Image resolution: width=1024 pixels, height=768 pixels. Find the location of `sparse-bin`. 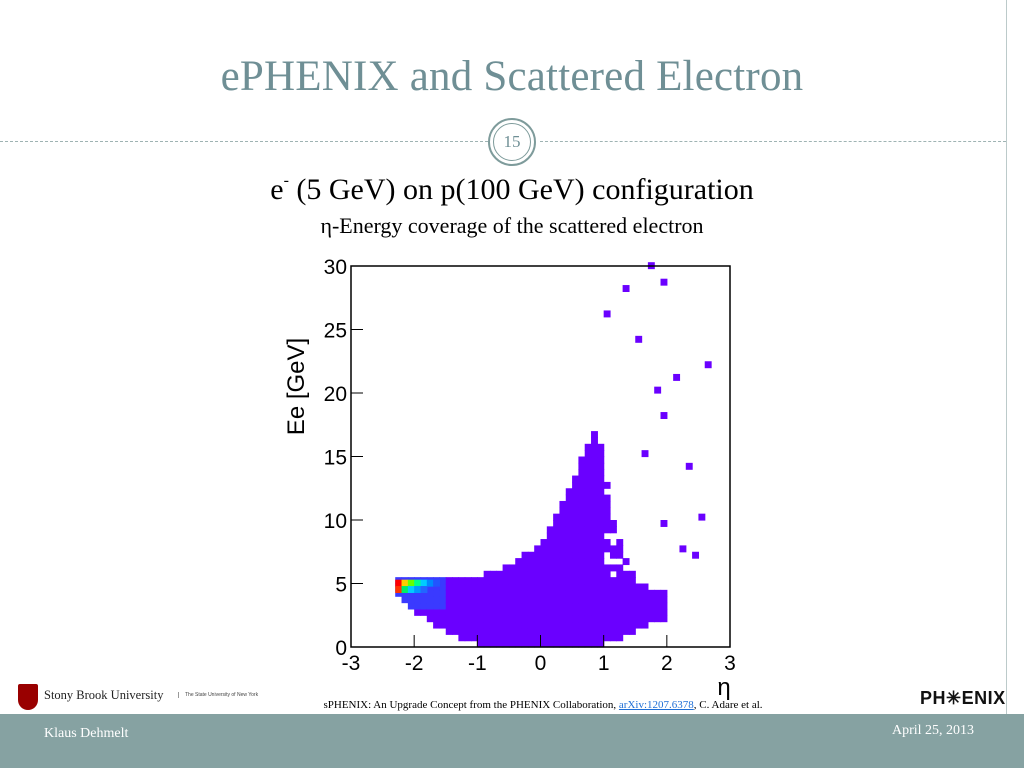

sparse-bin is located at coordinates (664, 523).